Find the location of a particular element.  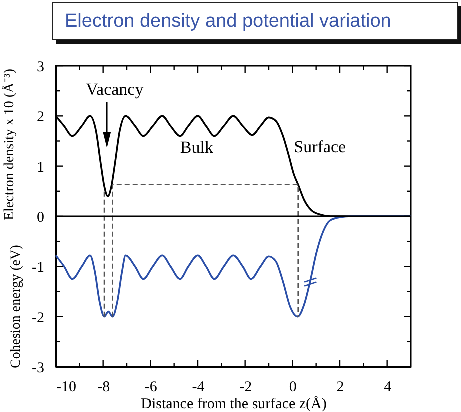

annotation: Surface is located at coordinates (320, 146).